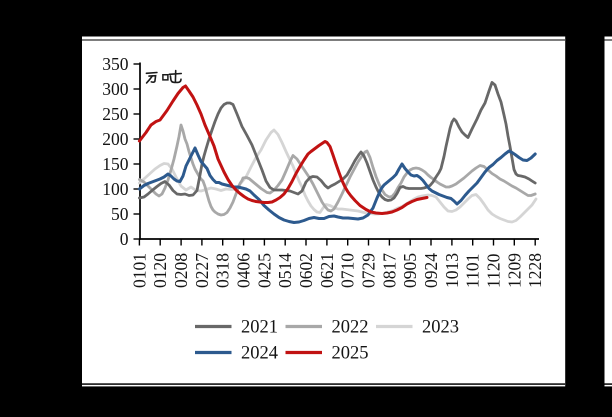 The height and width of the screenshot is (417, 612). What do you see at coordinates (431, 270) in the screenshot?
I see `svg-text: 0924` at bounding box center [431, 270].